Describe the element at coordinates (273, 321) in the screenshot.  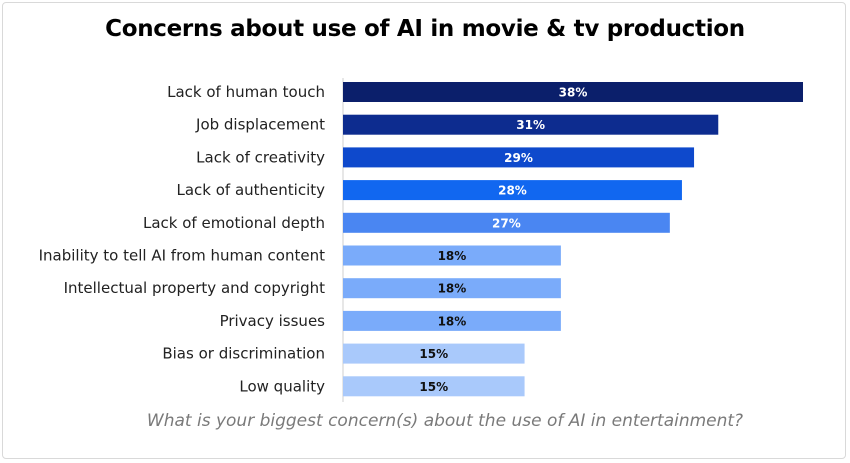
I see `category-label: Privacy issues` at that location.